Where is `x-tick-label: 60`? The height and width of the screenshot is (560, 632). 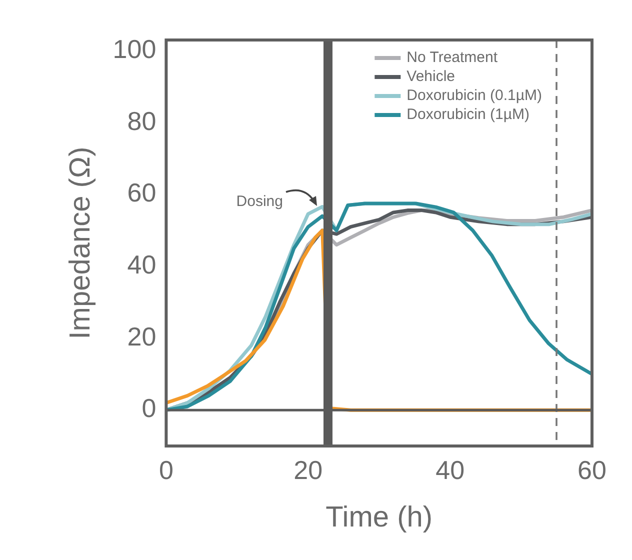
x-tick-label: 60 is located at coordinates (592, 469).